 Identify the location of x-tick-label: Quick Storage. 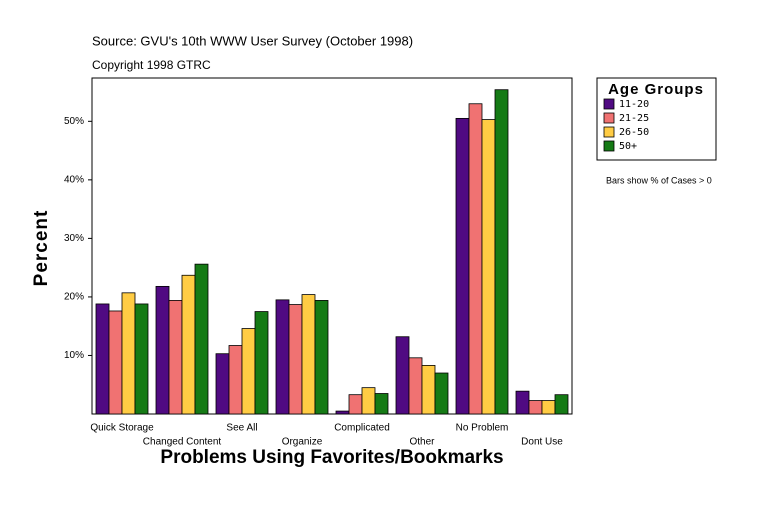
(122, 428).